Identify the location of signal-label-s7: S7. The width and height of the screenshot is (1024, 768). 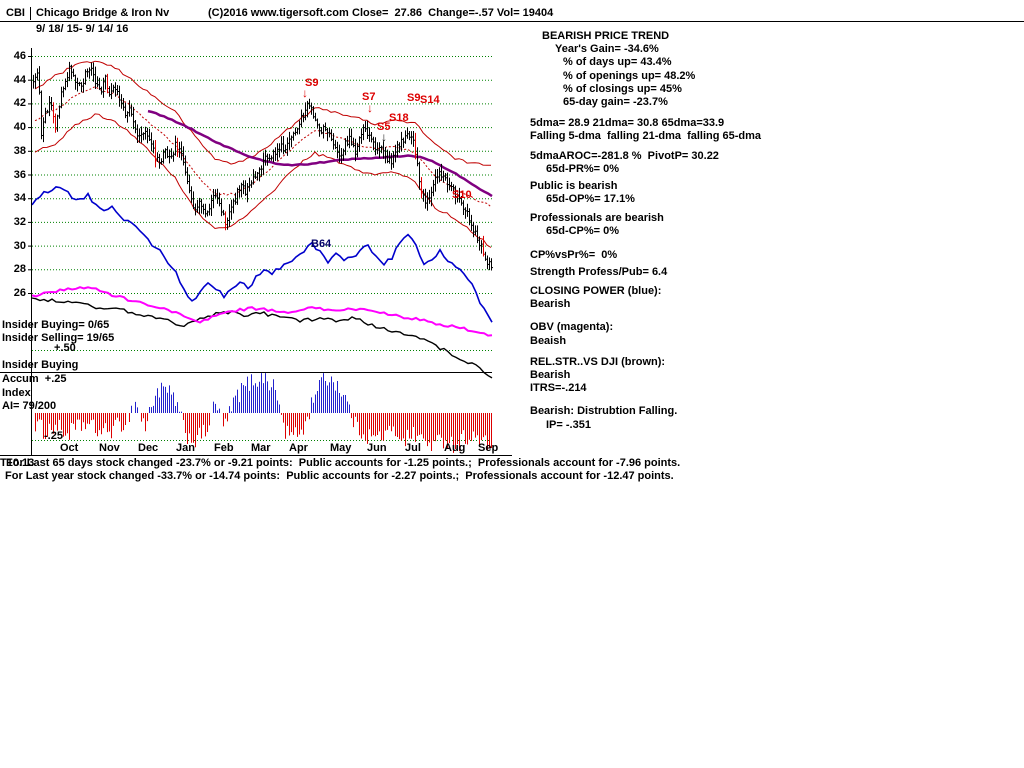
(369, 97).